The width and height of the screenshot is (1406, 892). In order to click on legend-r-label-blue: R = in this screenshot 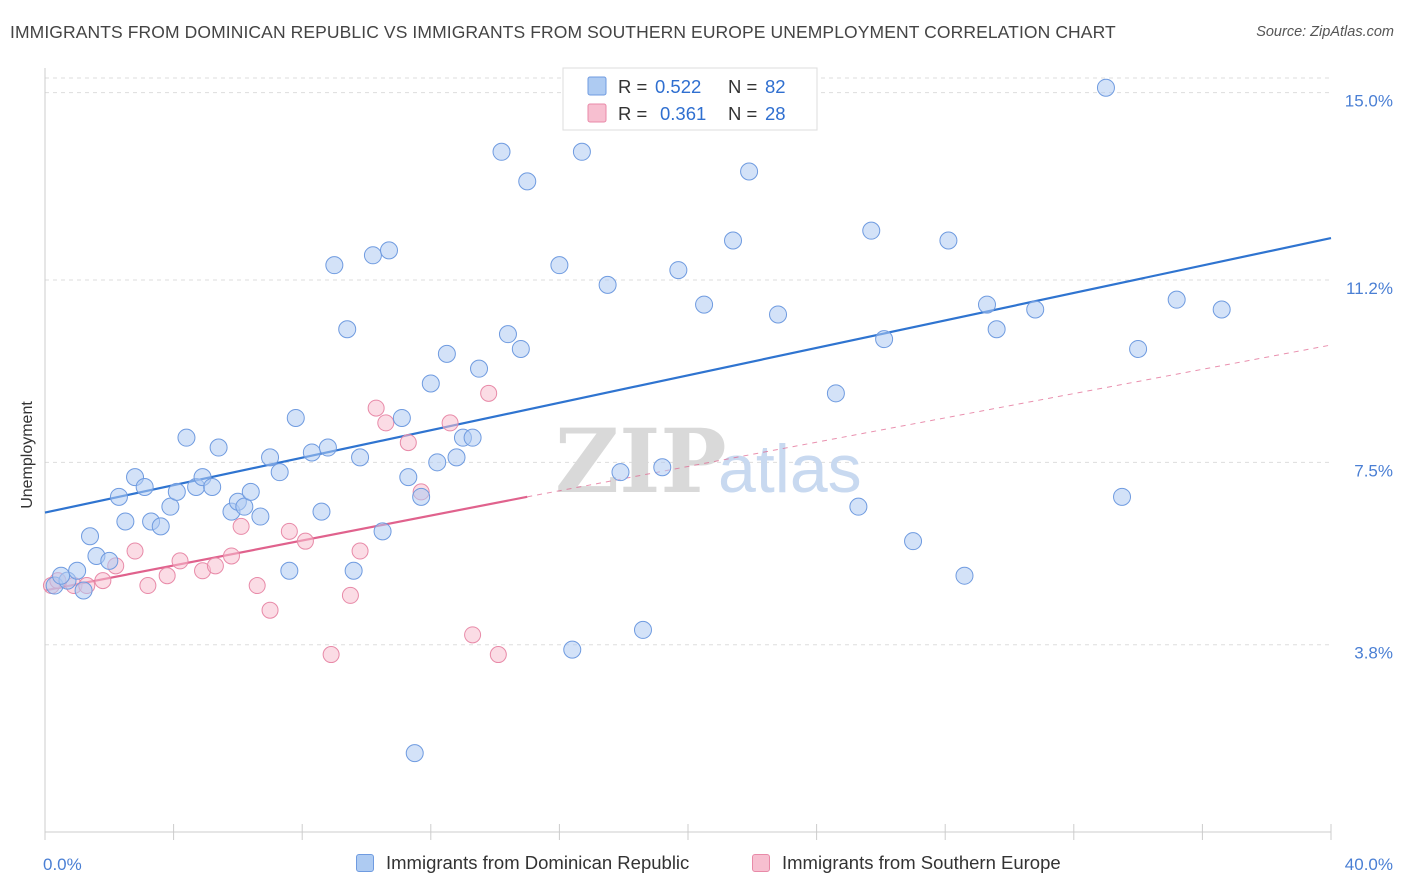, I will do `click(632, 86)`.